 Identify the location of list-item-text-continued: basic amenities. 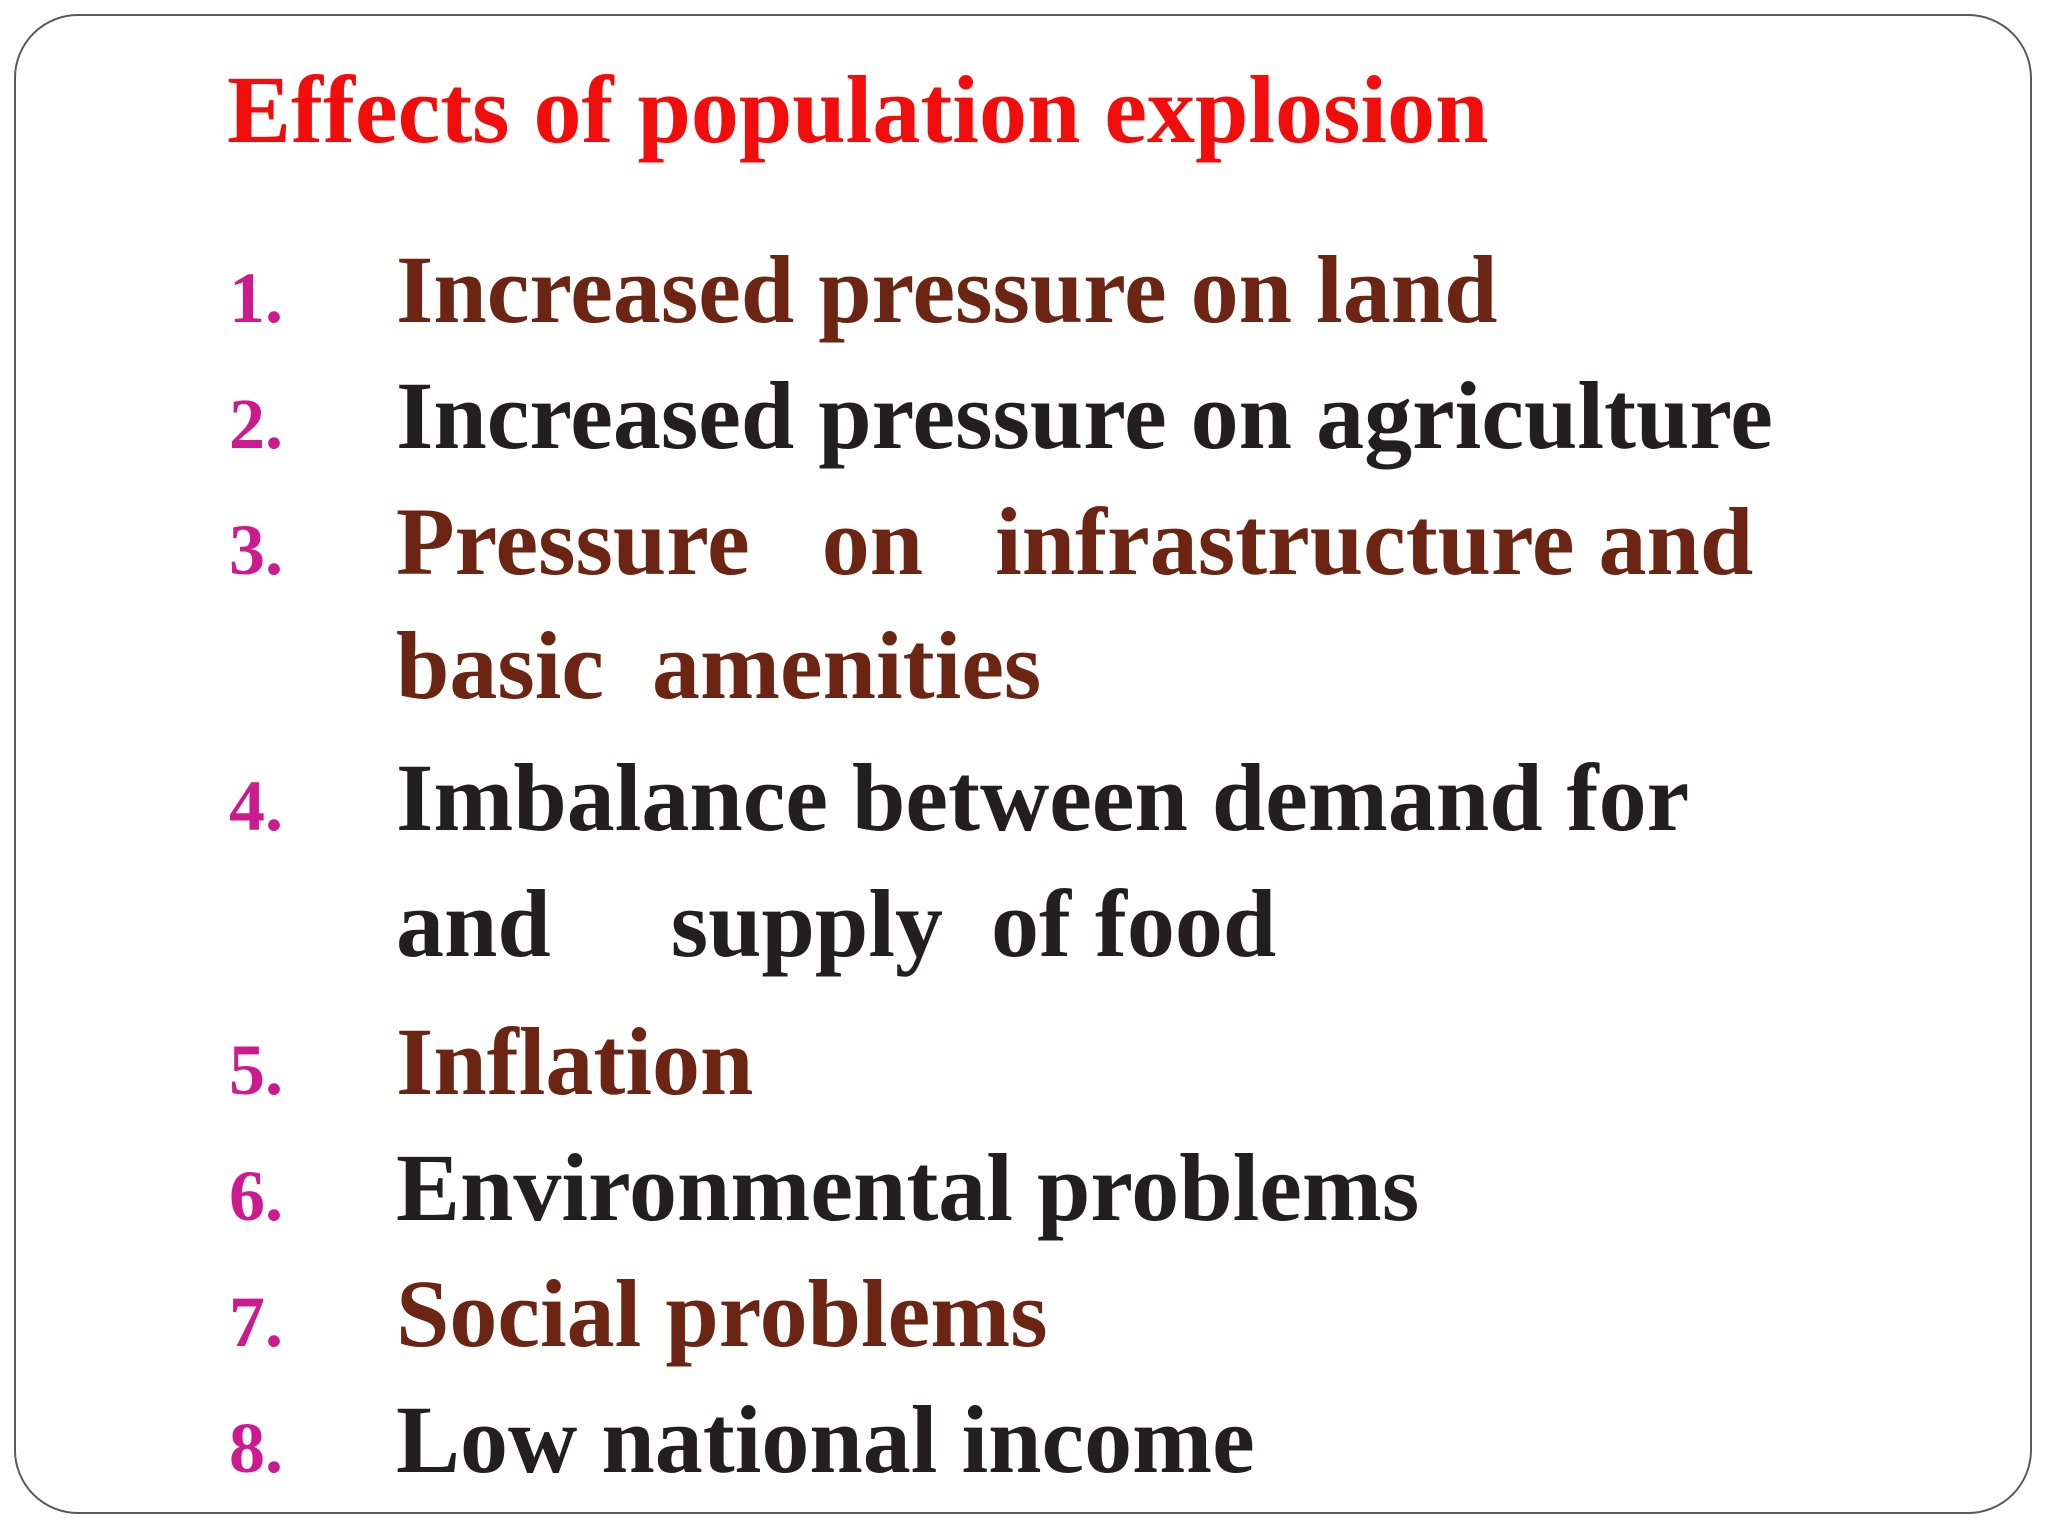
(719, 665).